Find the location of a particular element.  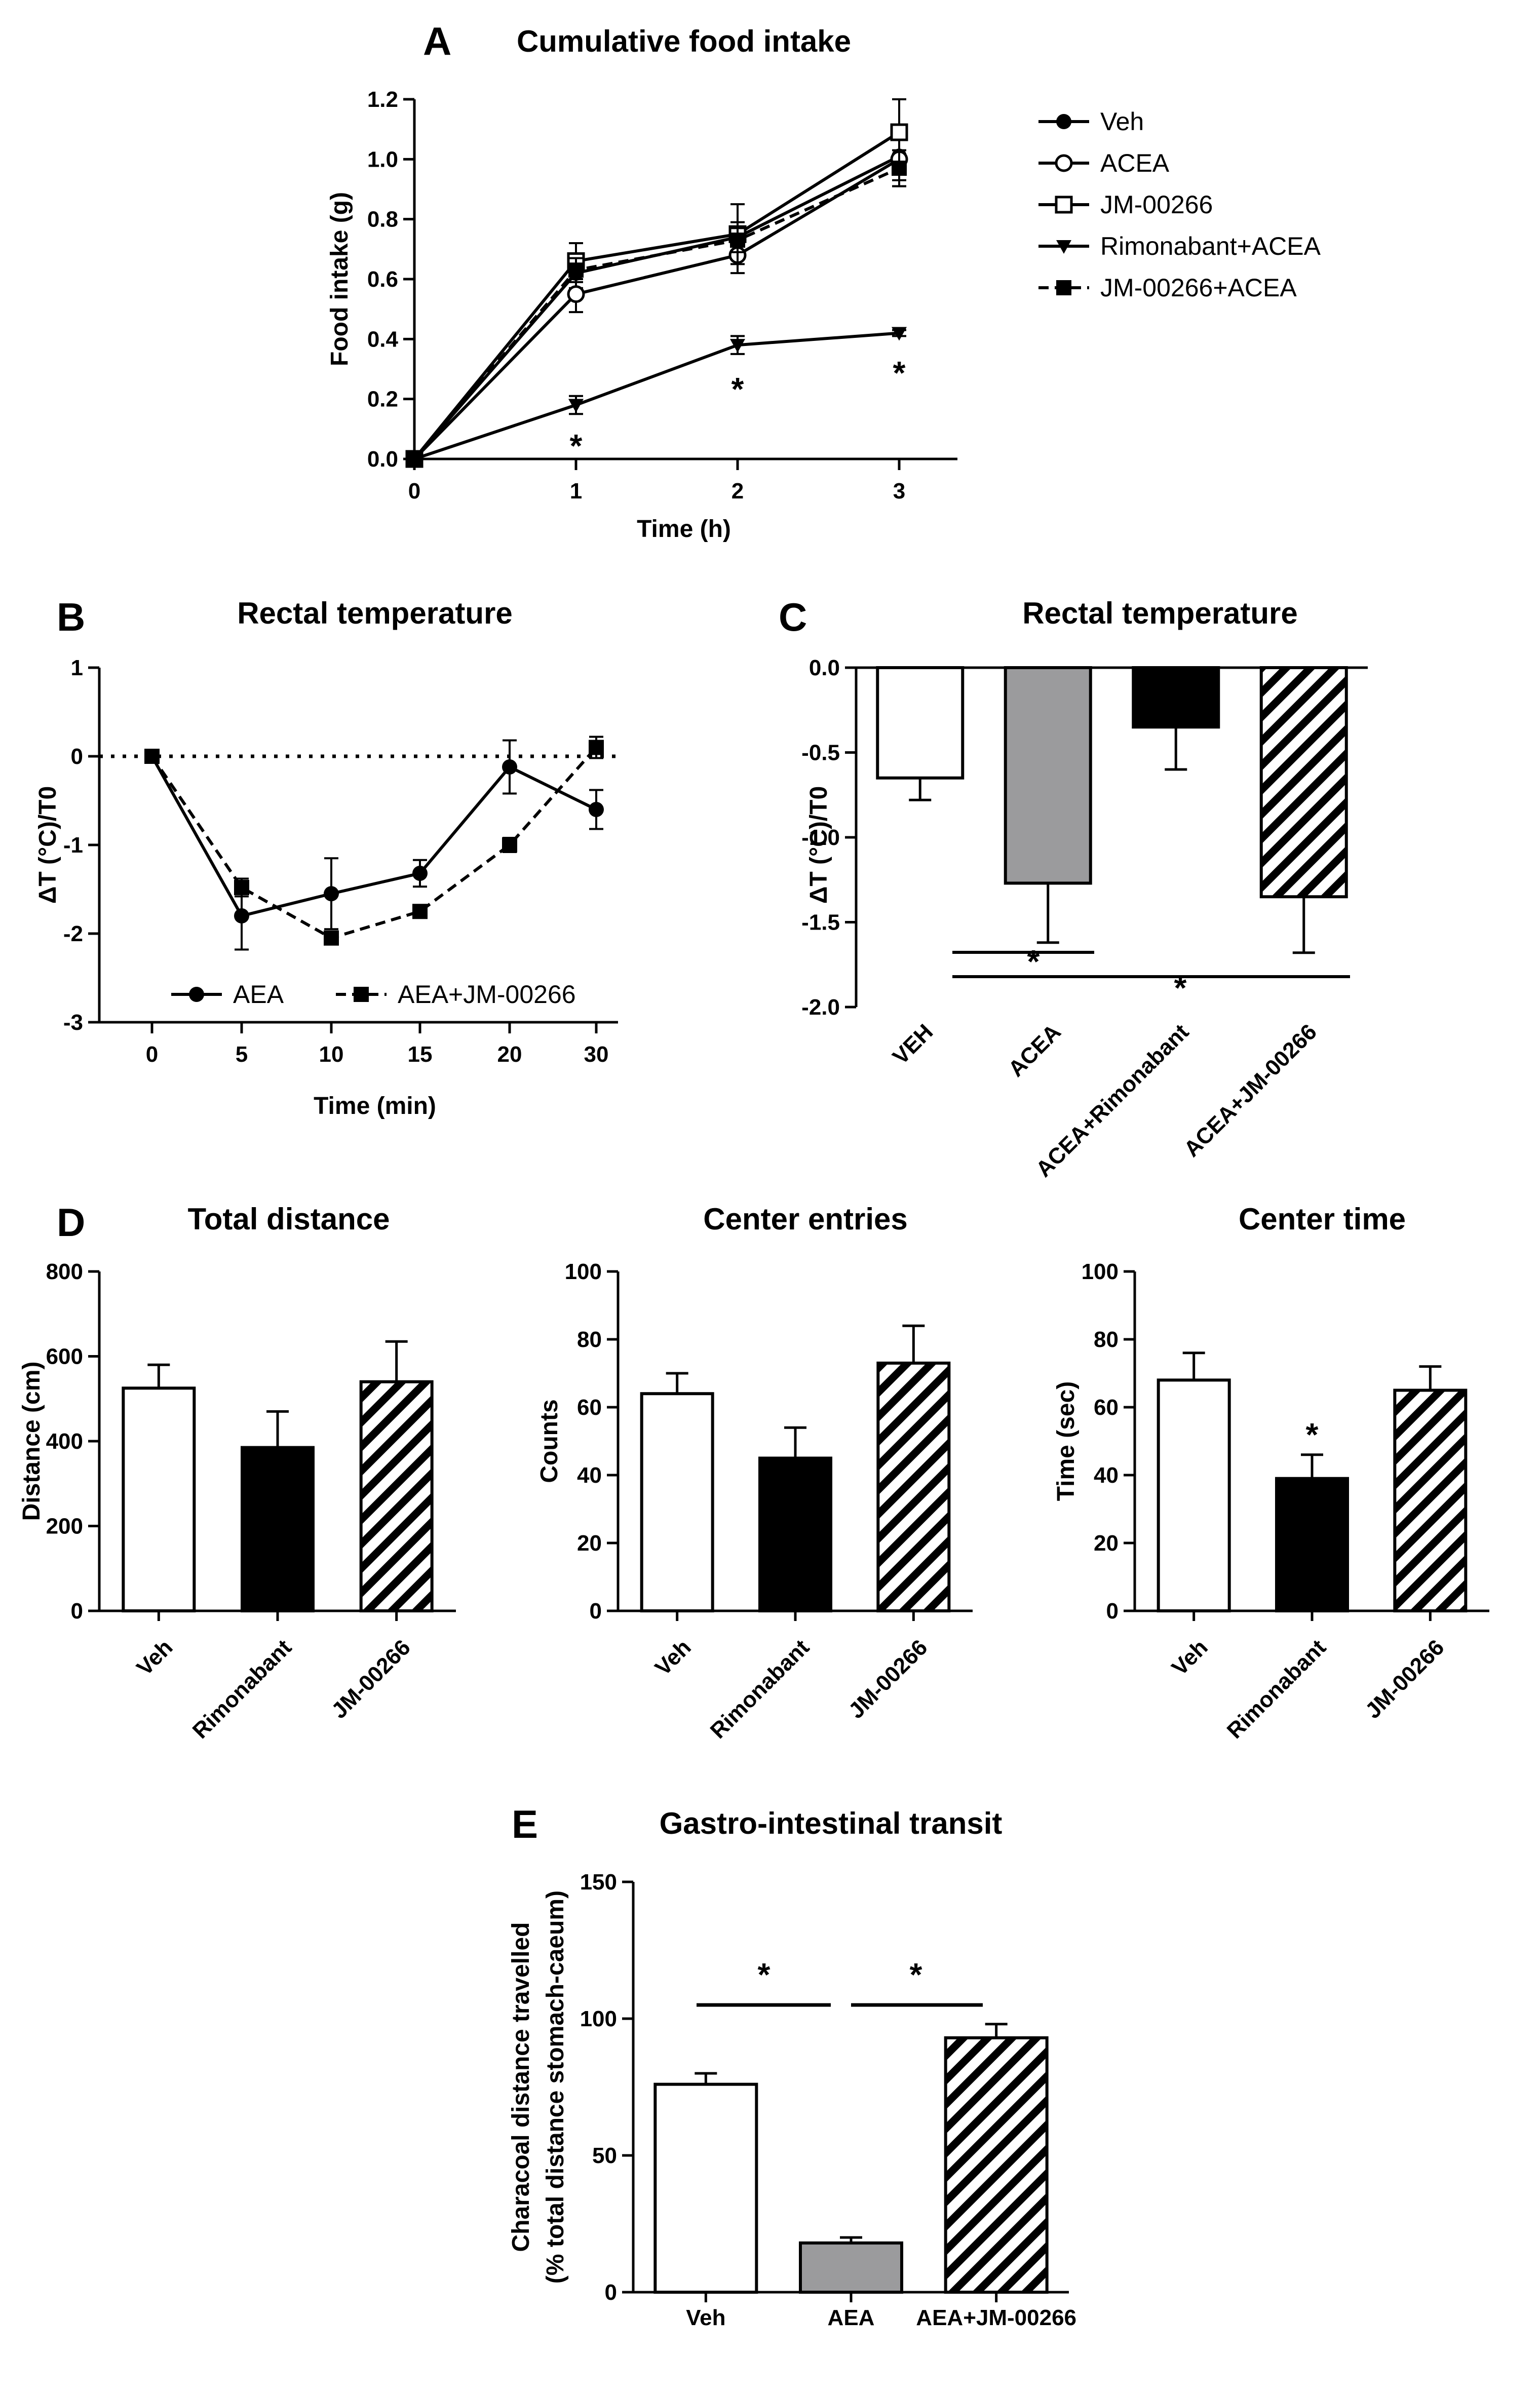

chart-d2-y-label: Counts is located at coordinates (549, 1441).